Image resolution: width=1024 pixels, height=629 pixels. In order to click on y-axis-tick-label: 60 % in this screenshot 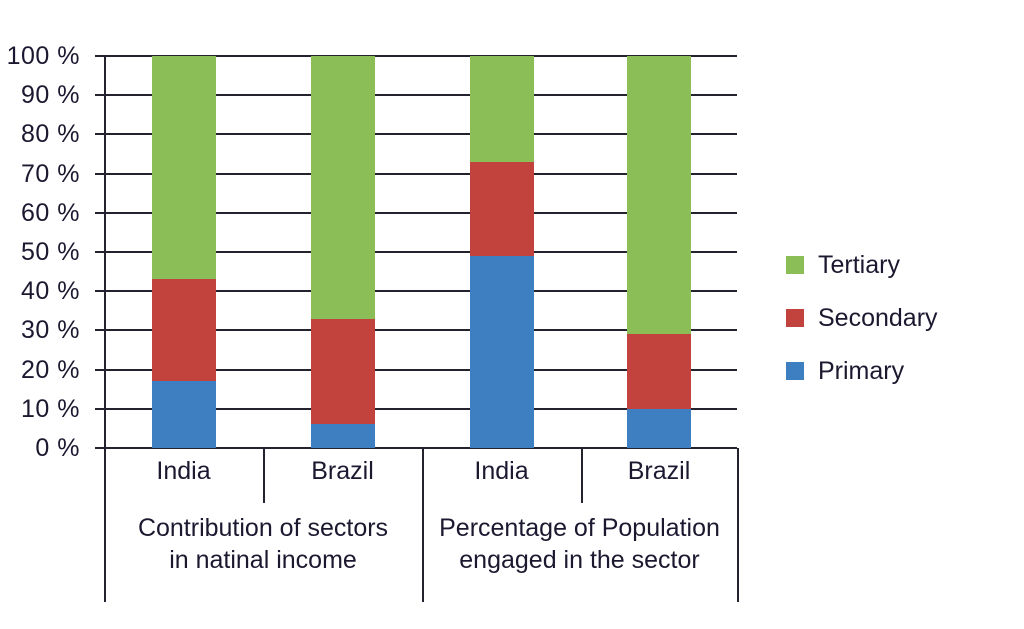, I will do `click(50, 212)`.